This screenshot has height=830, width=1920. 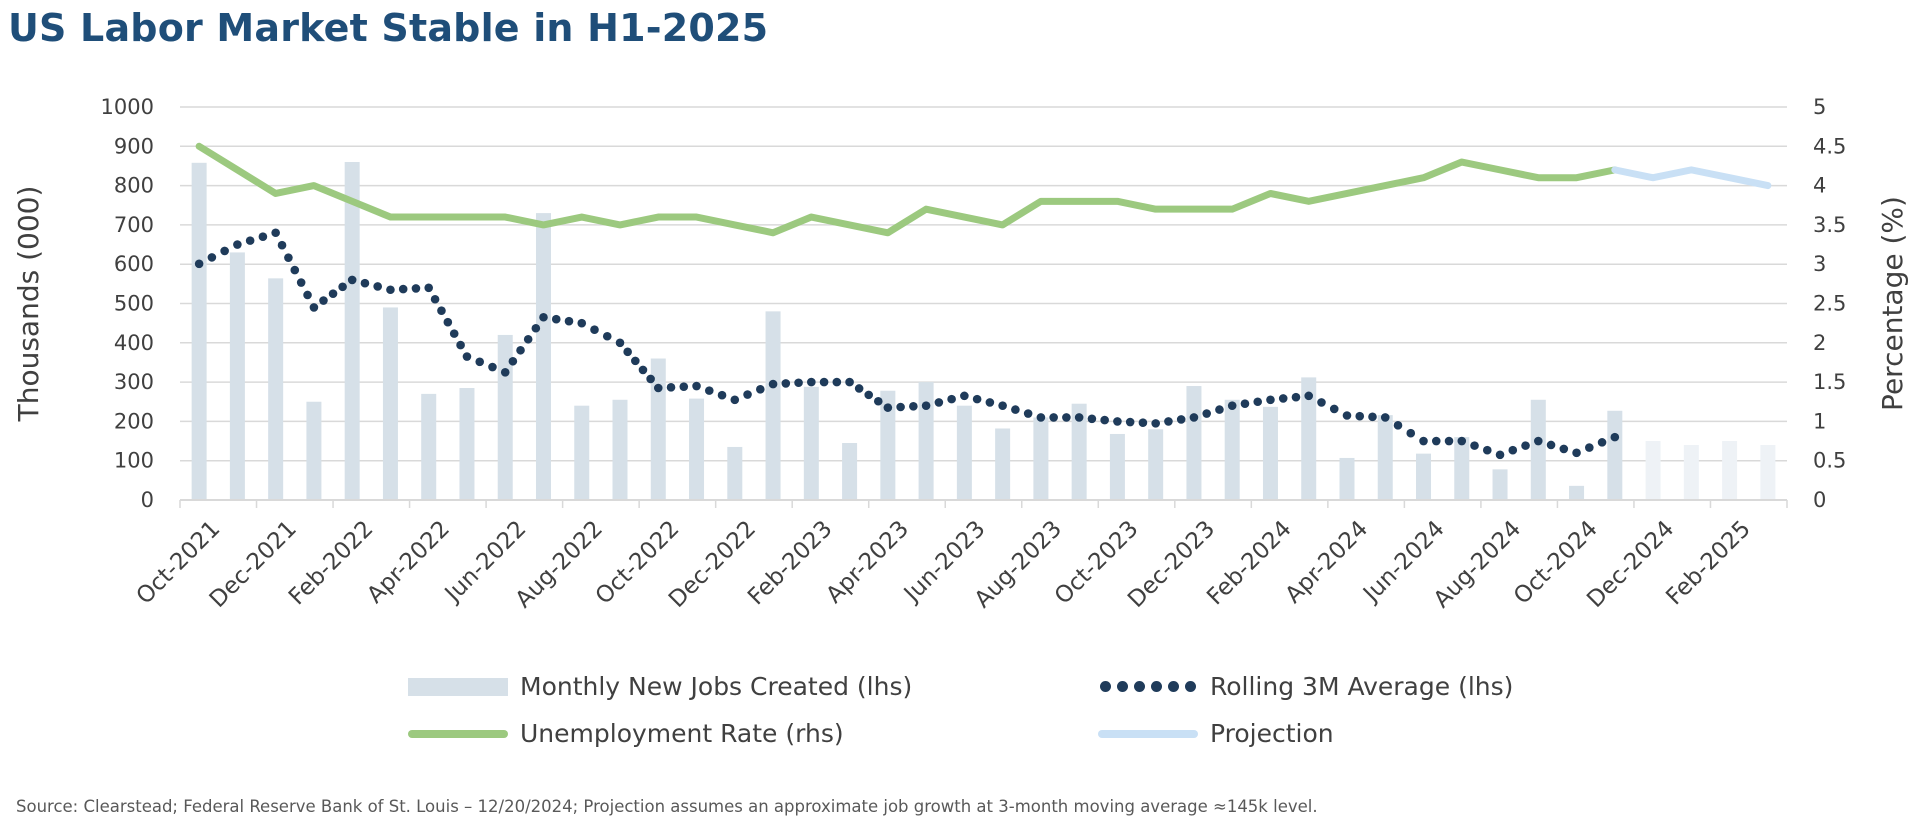 I want to click on y-tick-label-right: 0, so click(x=1819, y=500).